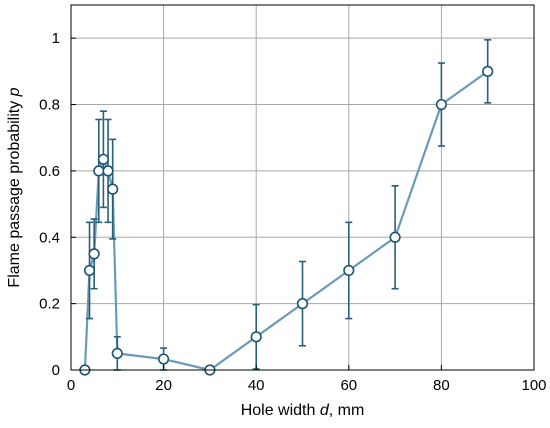  Describe the element at coordinates (49, 171) in the screenshot. I see `y-tick-label: 0.6` at that location.